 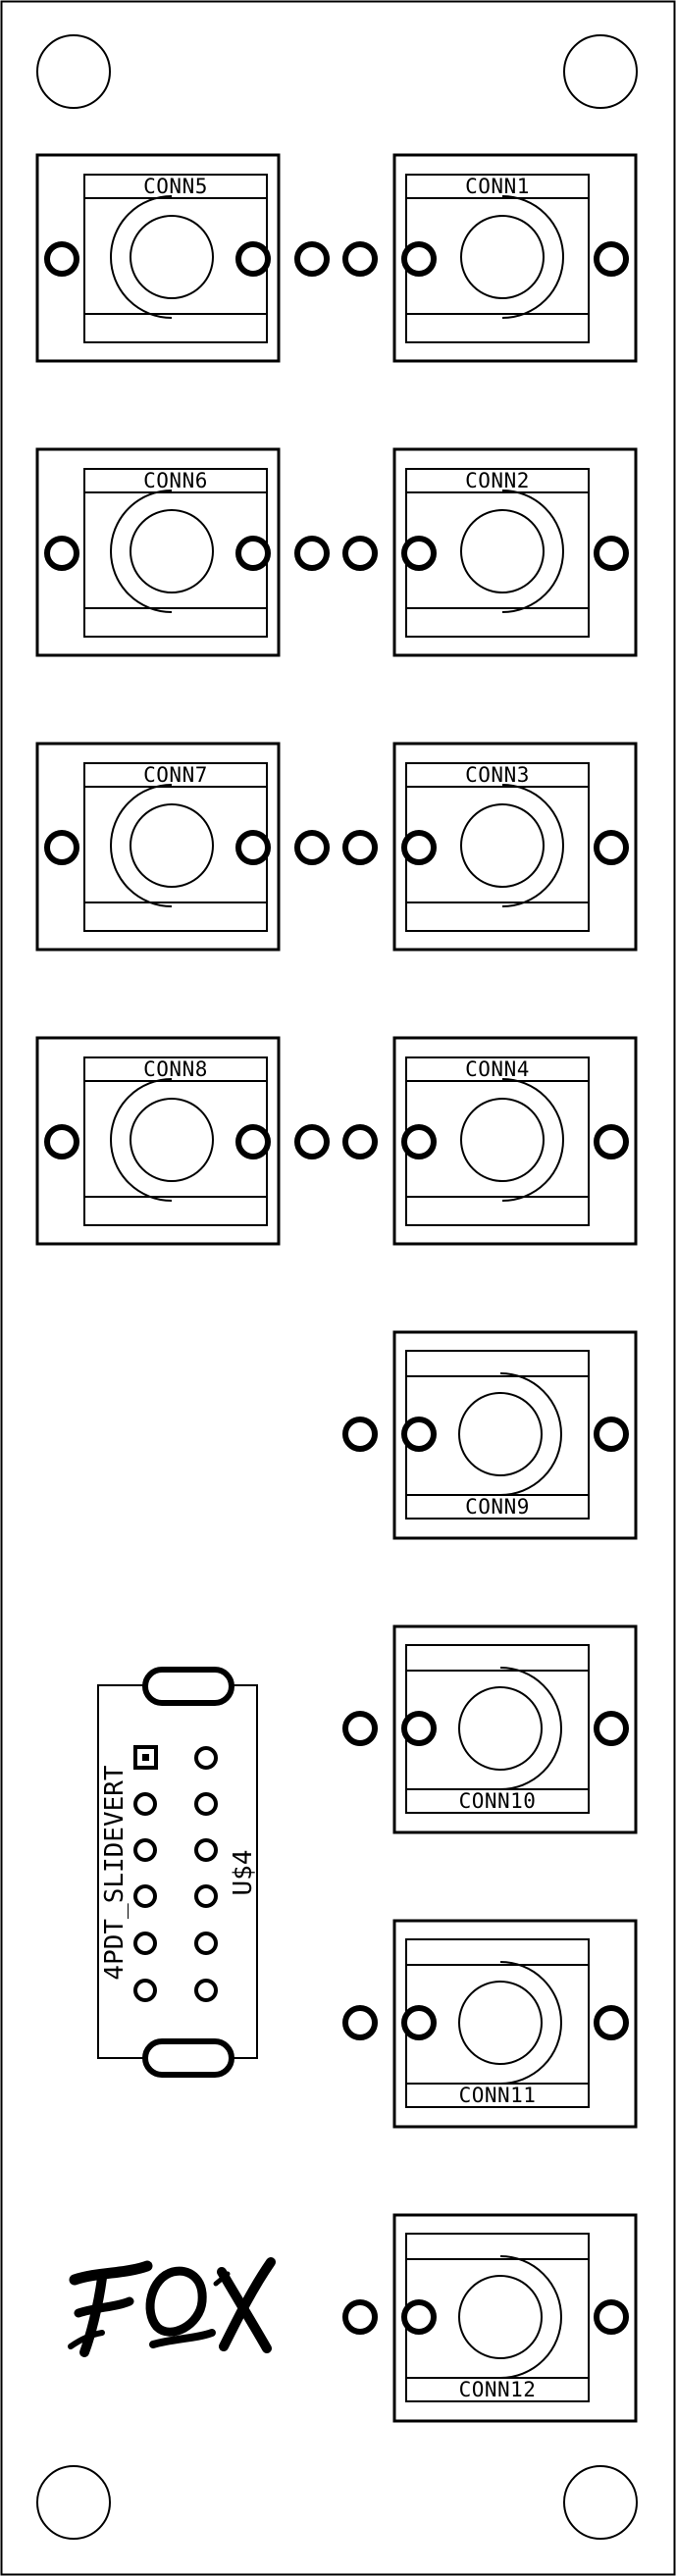 What do you see at coordinates (336, 1141) in the screenshot?
I see `extra-pads-row4` at bounding box center [336, 1141].